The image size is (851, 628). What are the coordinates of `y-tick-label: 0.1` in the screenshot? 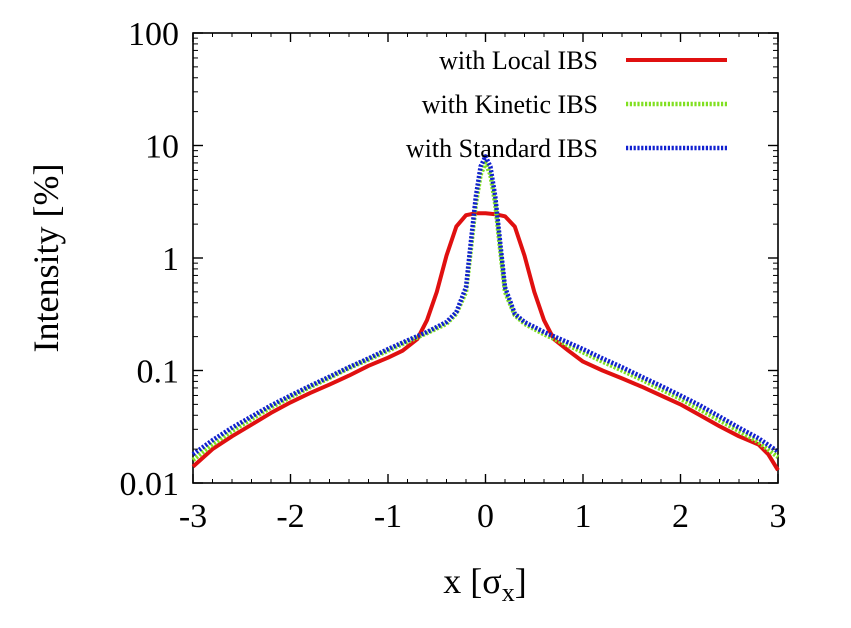 It's located at (158, 372).